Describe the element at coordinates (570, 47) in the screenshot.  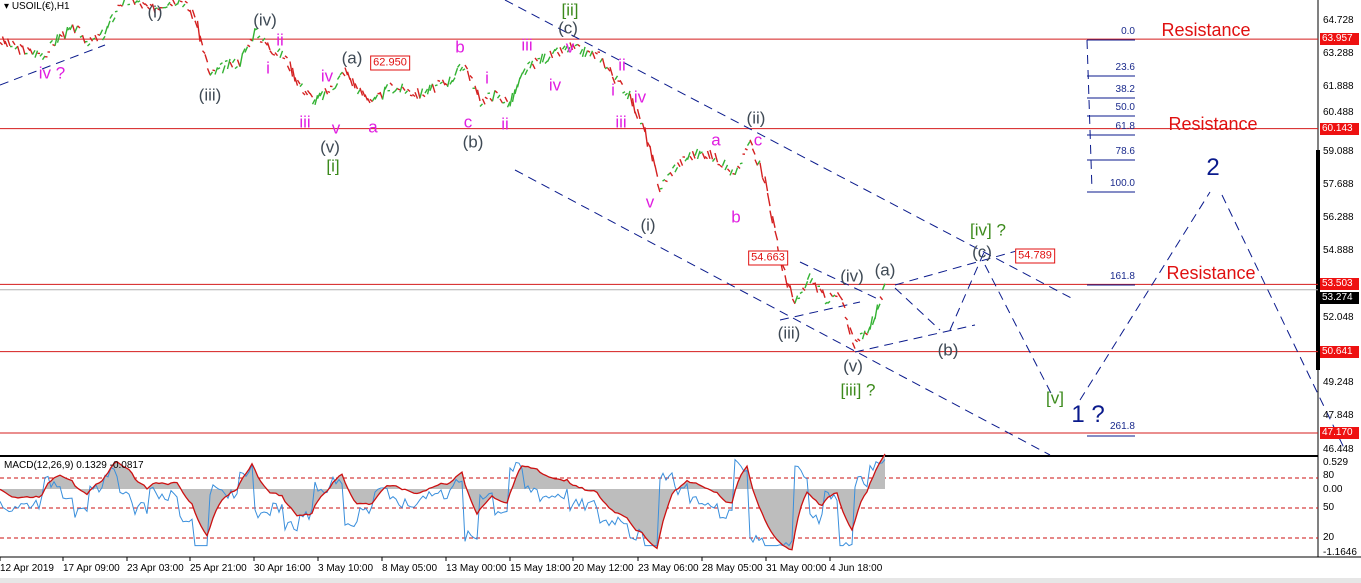
I see `wave-label: v` at that location.